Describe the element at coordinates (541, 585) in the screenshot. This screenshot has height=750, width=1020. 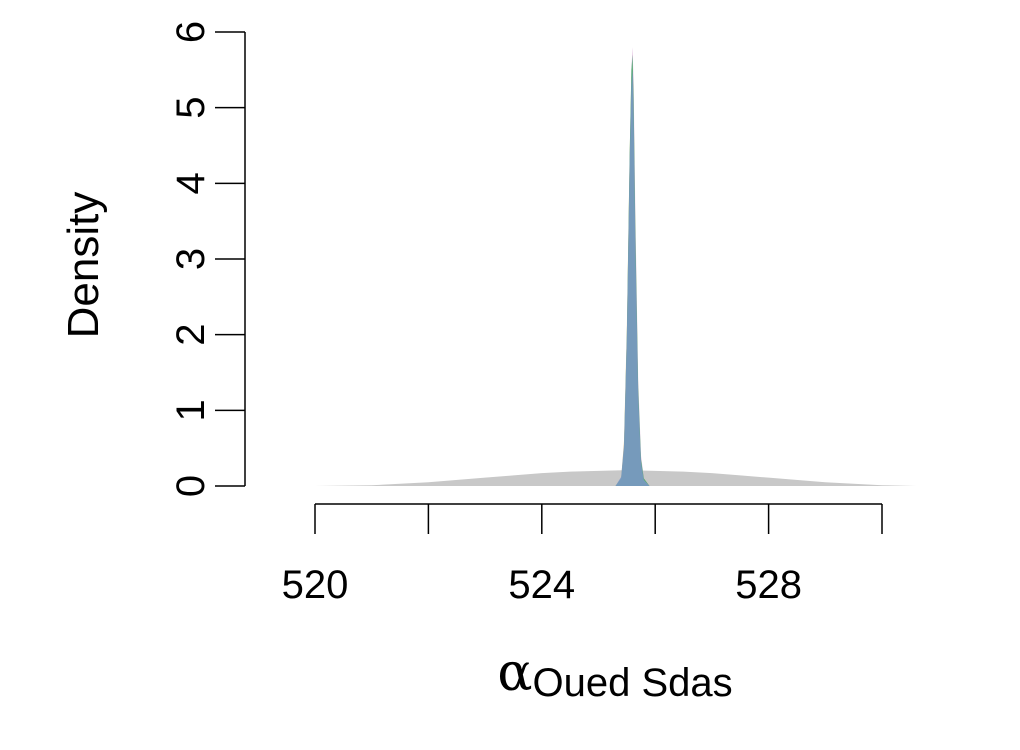
I see `x-tick-label: 524` at that location.